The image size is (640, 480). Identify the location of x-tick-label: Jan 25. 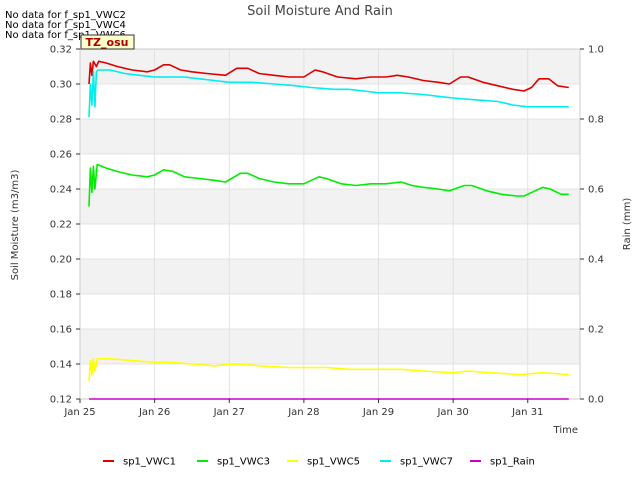
(79, 412).